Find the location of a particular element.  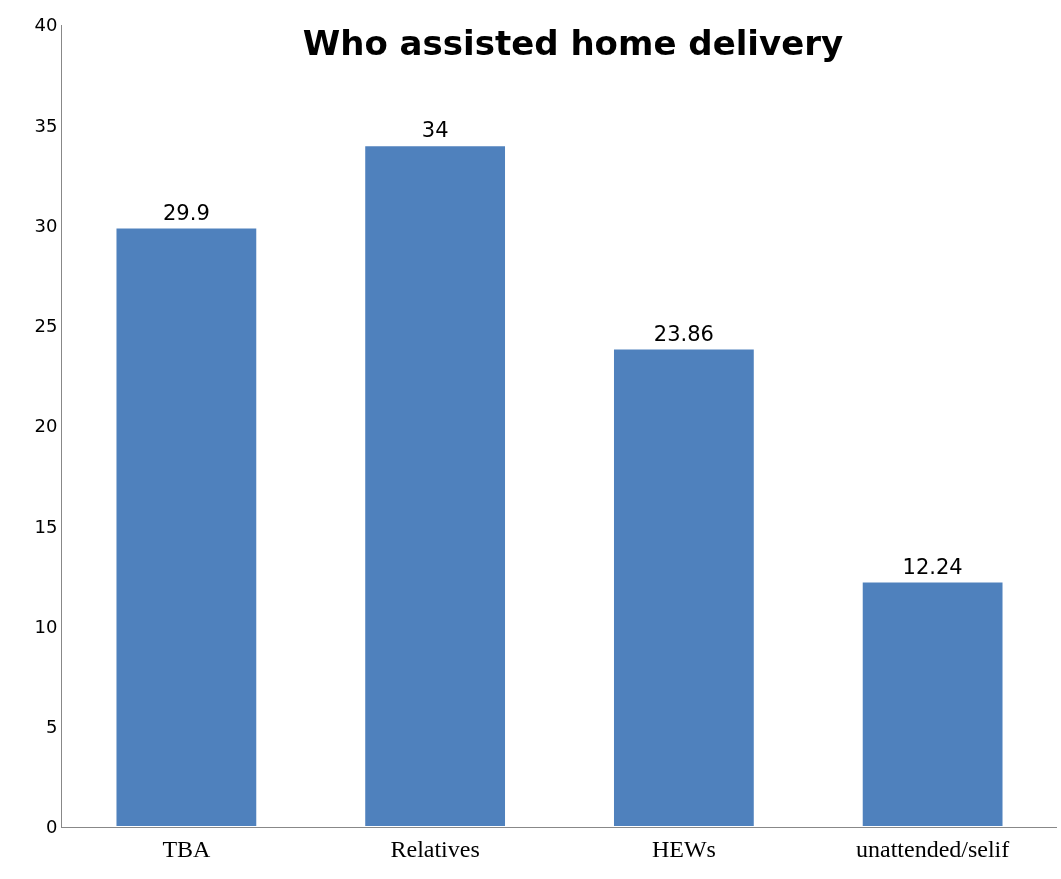

y-tick-label: 30 is located at coordinates (46, 225).